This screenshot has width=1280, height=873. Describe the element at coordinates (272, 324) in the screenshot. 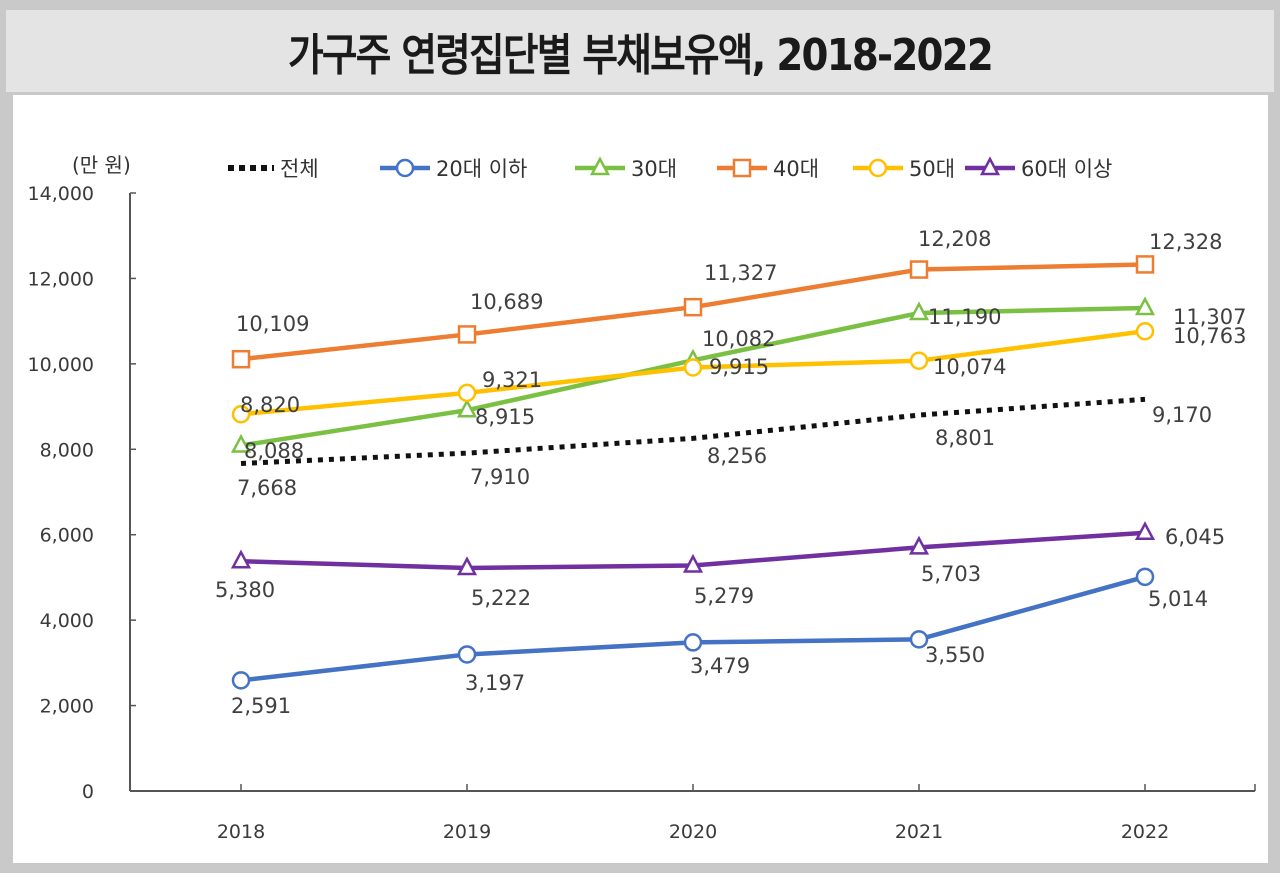

I see `data-label: 10,109` at that location.